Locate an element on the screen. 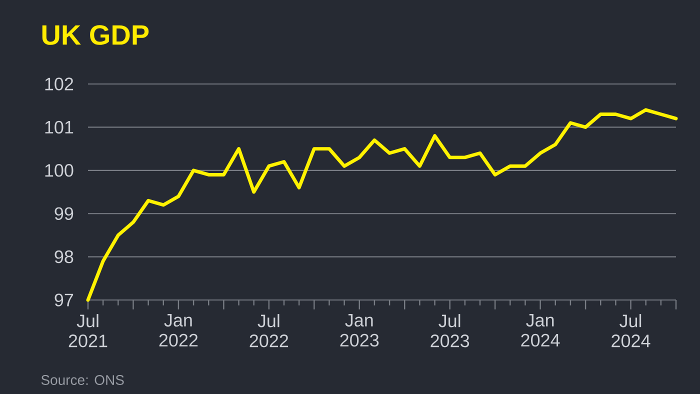 The width and height of the screenshot is (700, 394). y-tick-label: 99 is located at coordinates (64, 213).